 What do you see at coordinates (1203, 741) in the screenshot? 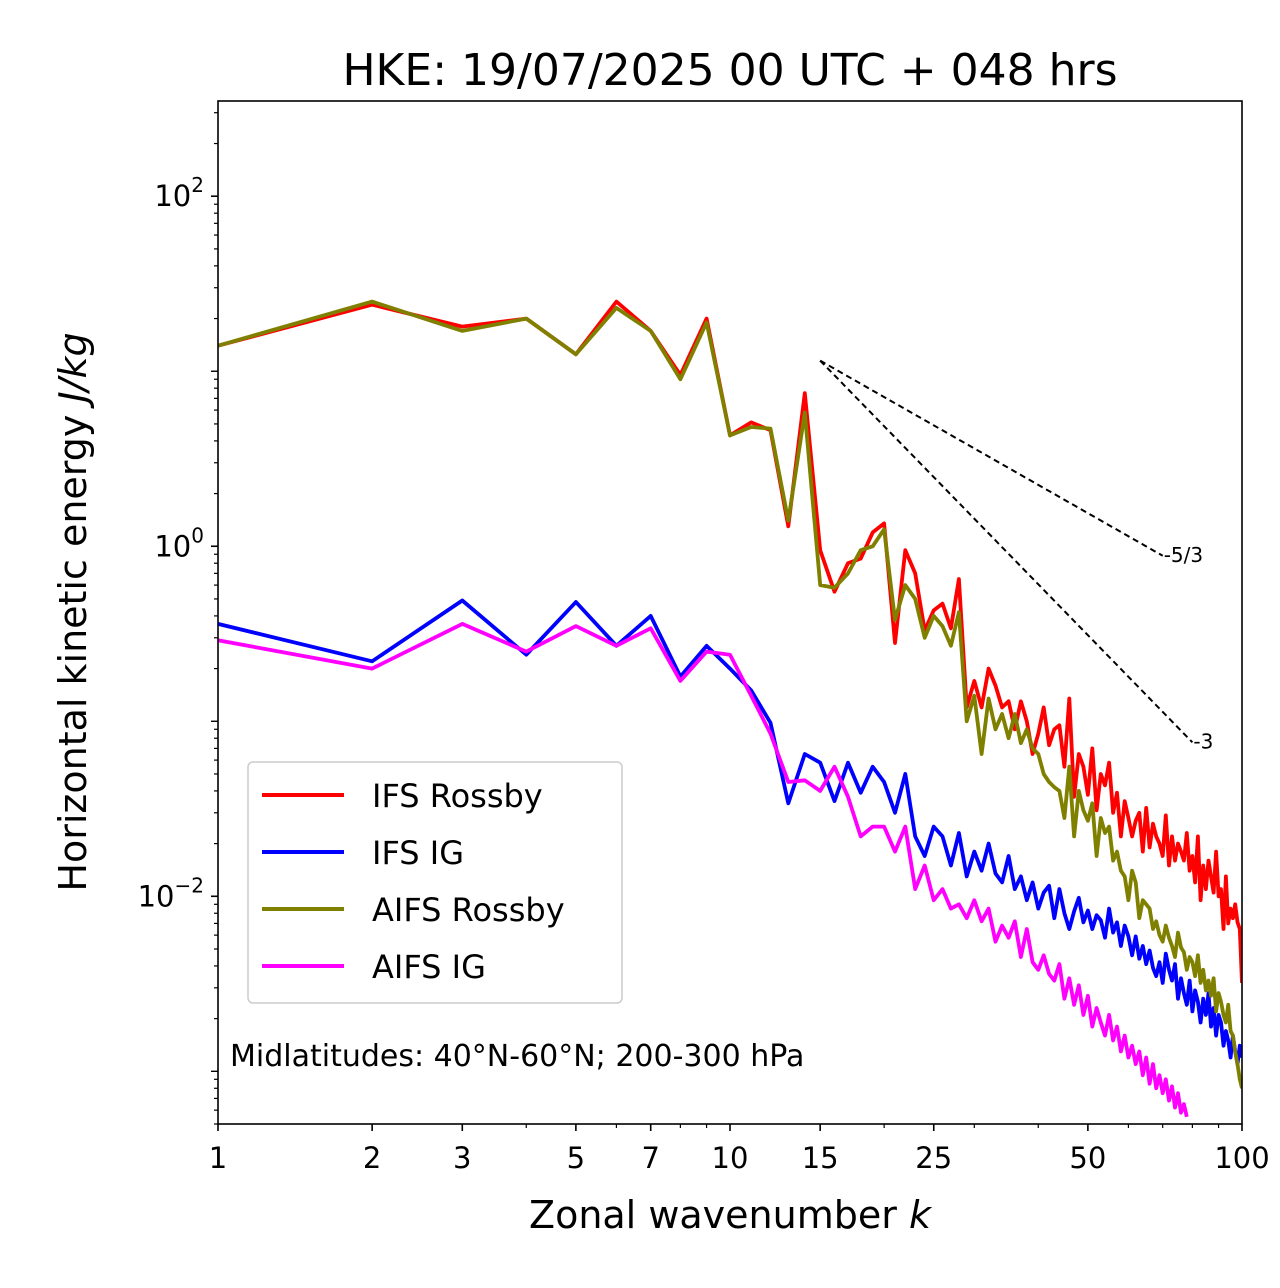
I see `reference-slope-label: -3` at bounding box center [1203, 741].